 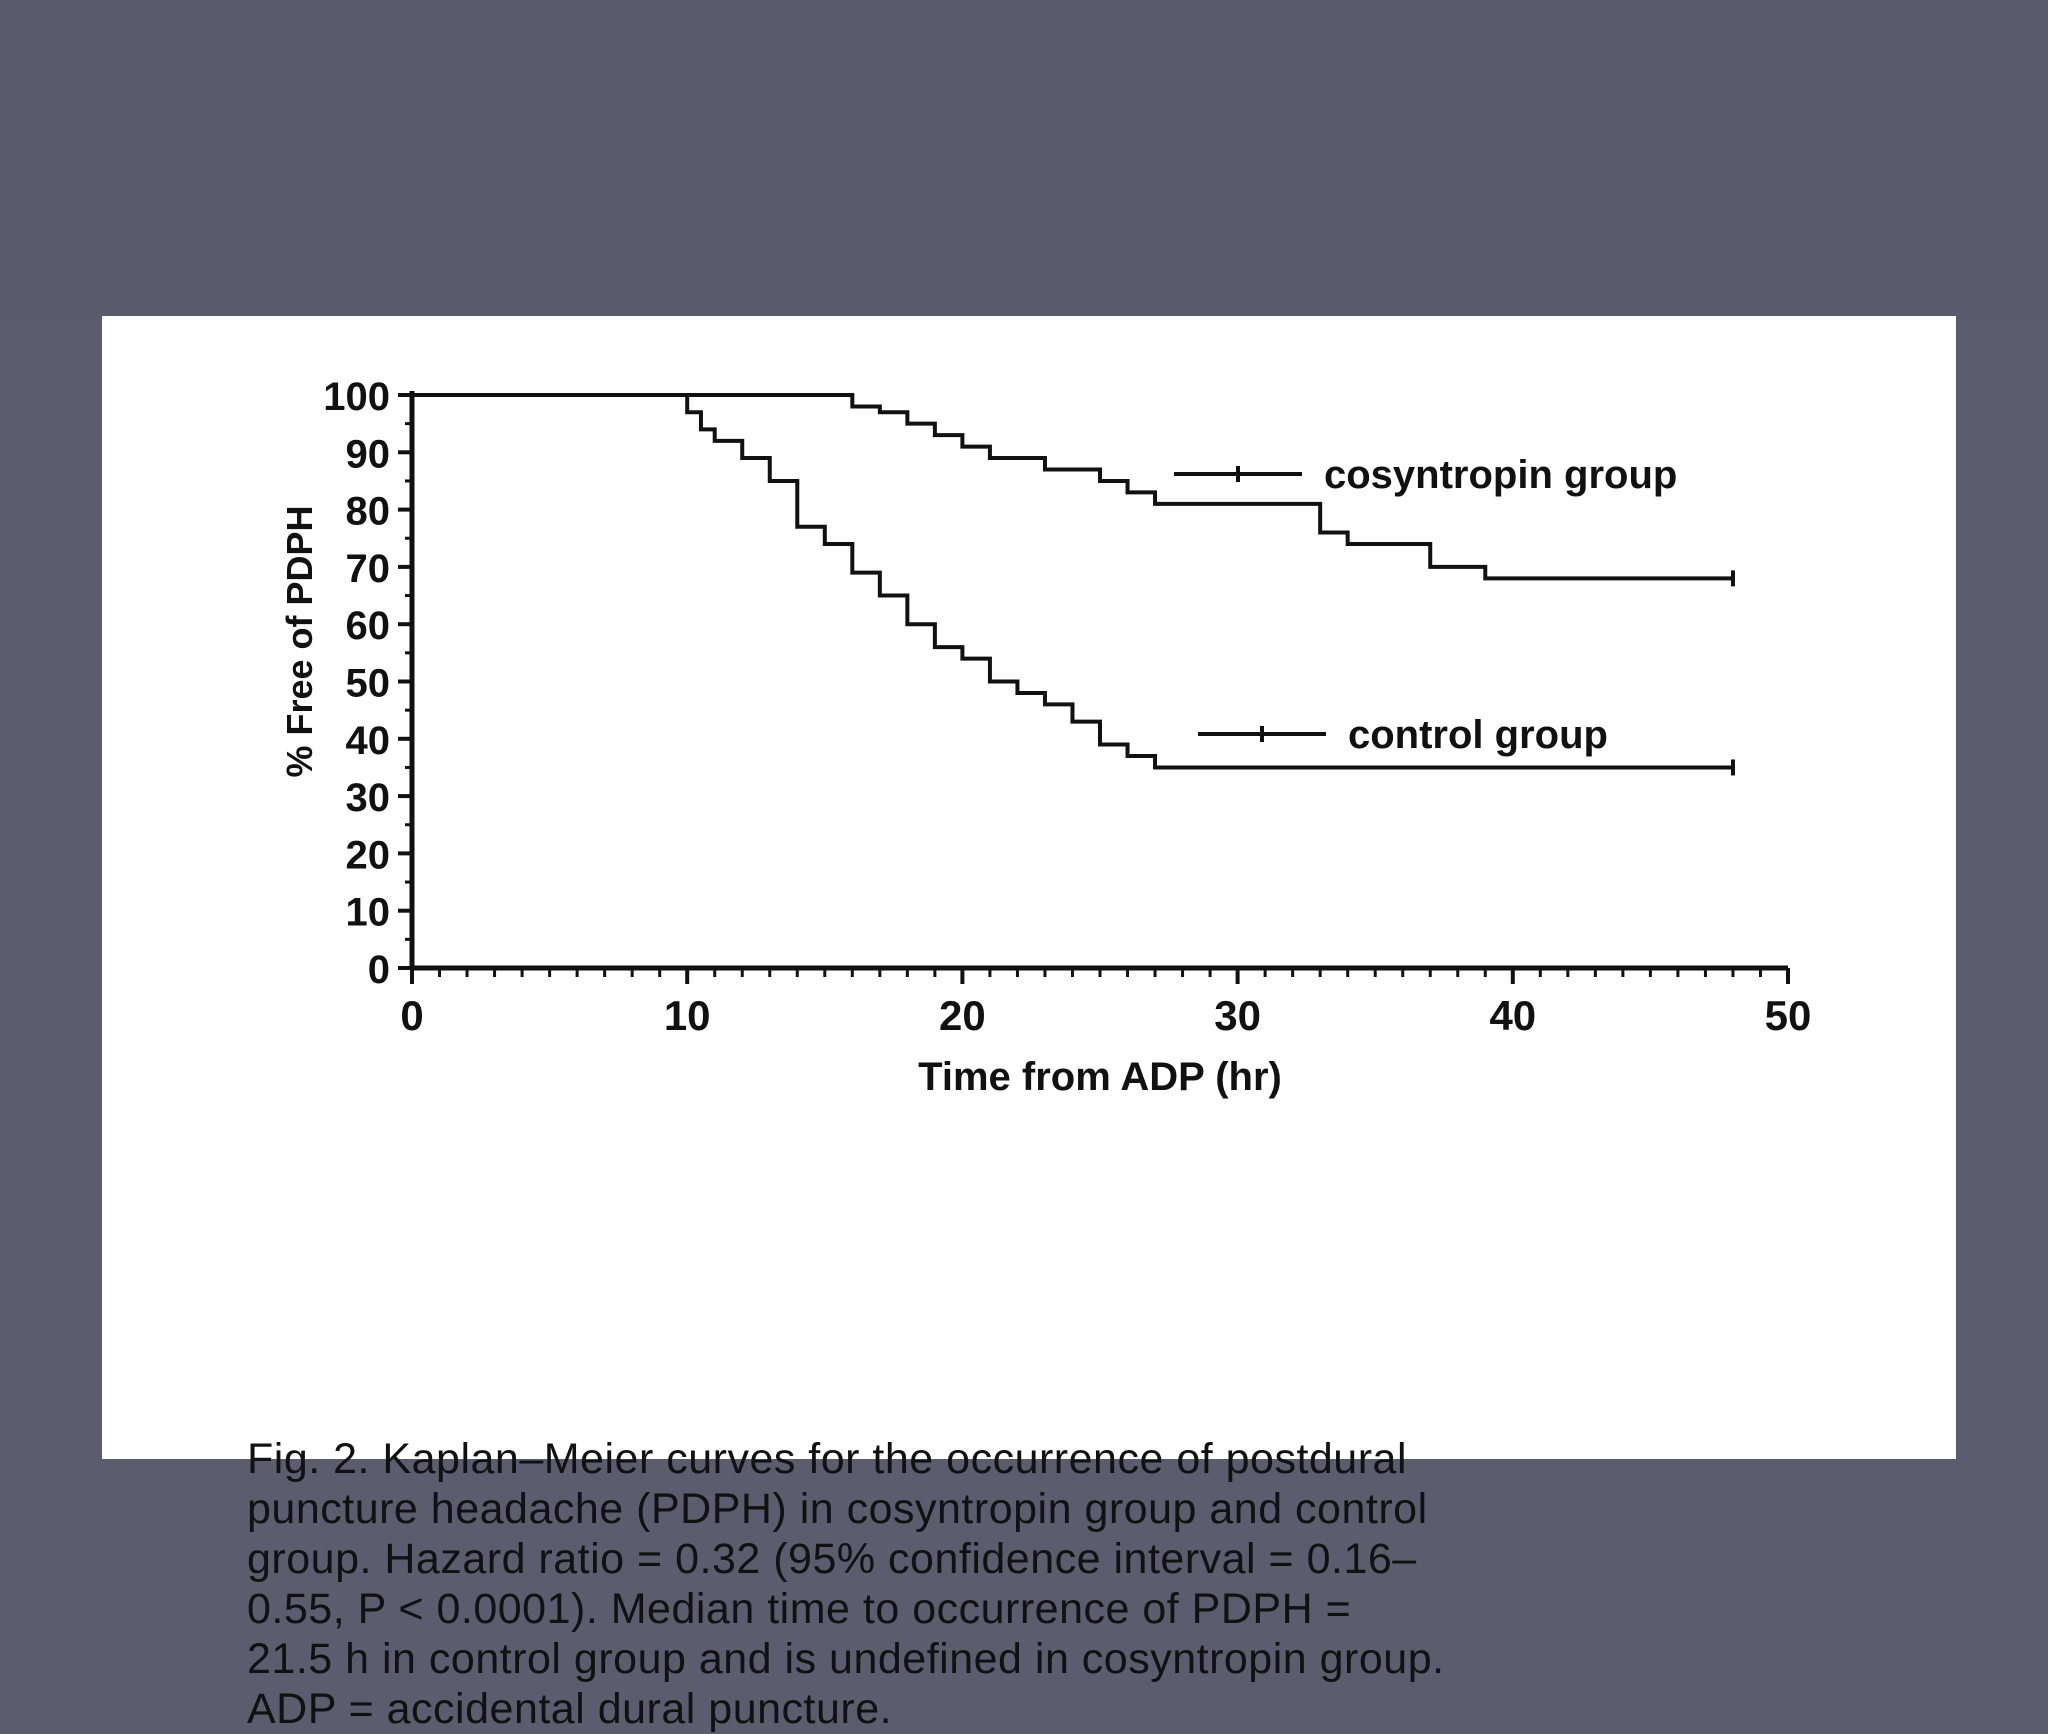 What do you see at coordinates (1237, 1015) in the screenshot?
I see `x-tick-label: 30` at bounding box center [1237, 1015].